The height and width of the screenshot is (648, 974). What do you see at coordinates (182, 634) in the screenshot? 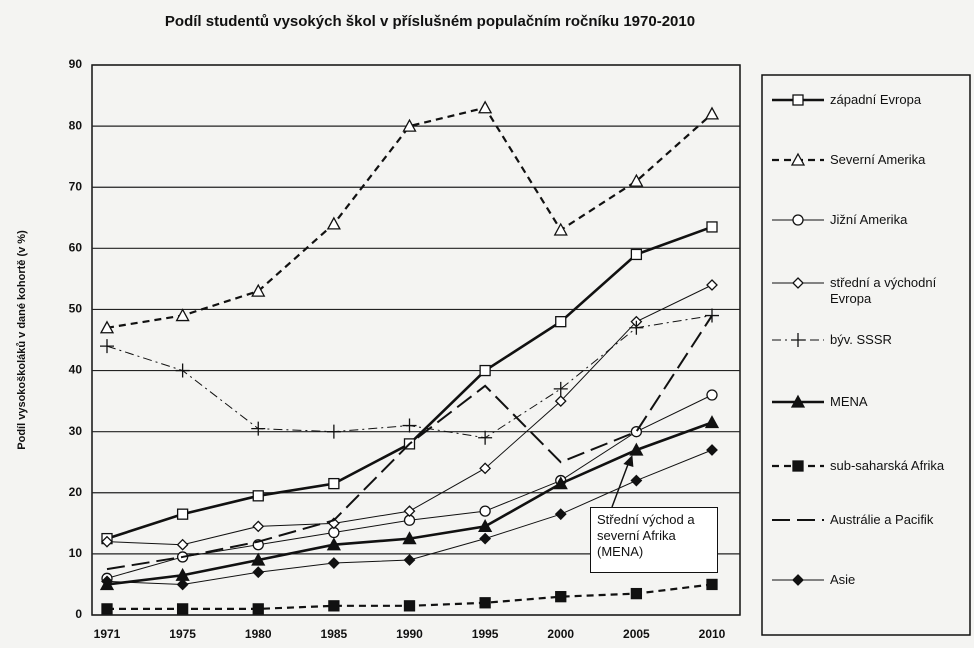
I see `x-tick-label: 1975` at bounding box center [182, 634].